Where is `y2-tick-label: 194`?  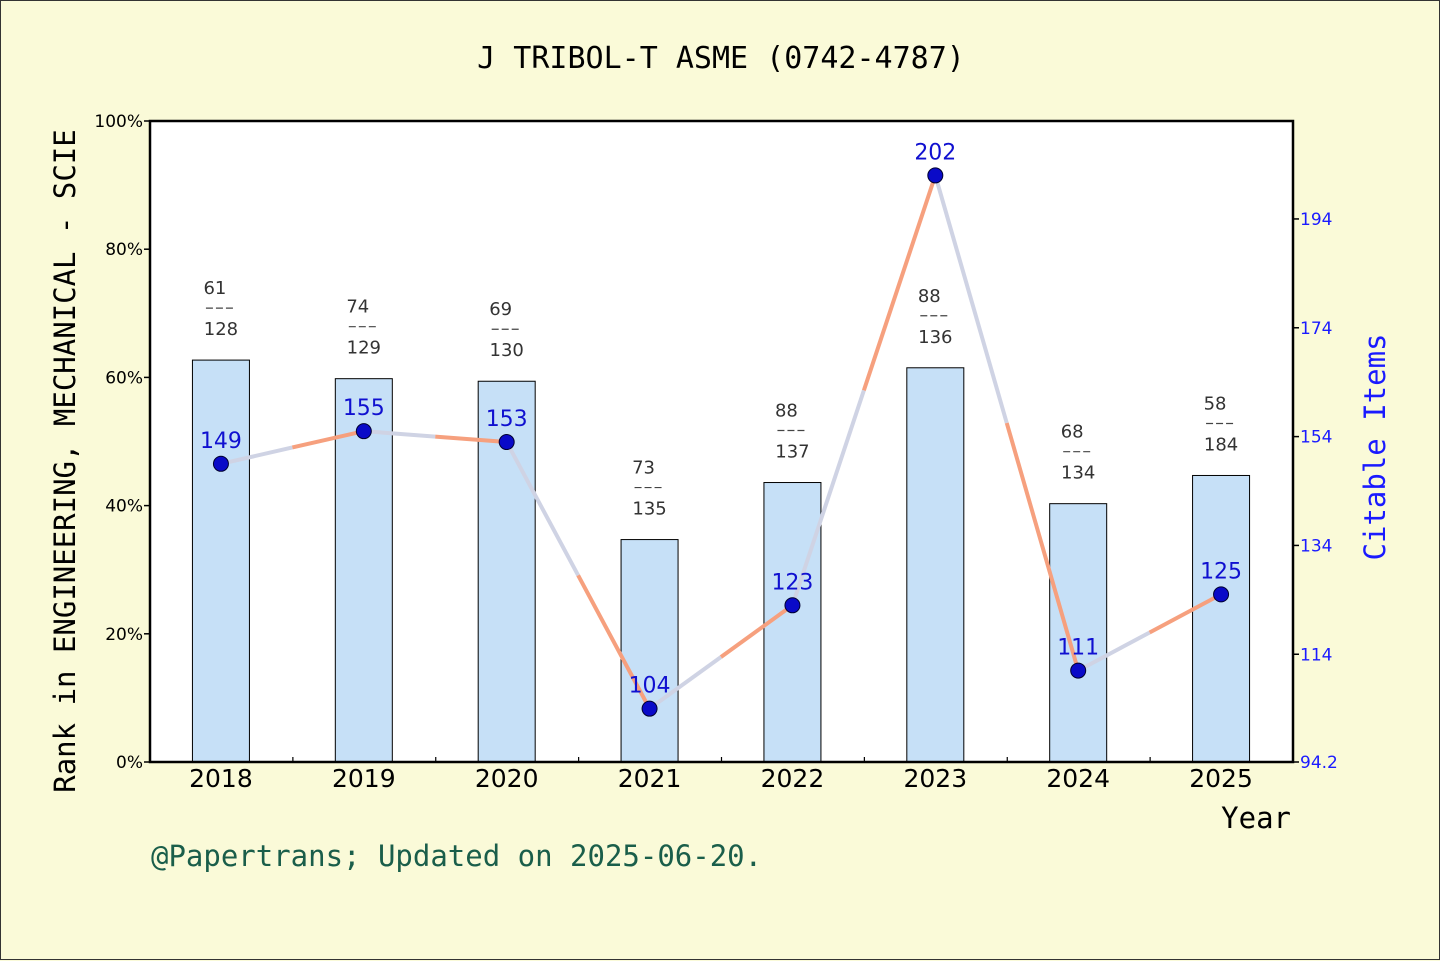
y2-tick-label: 194 is located at coordinates (1316, 220).